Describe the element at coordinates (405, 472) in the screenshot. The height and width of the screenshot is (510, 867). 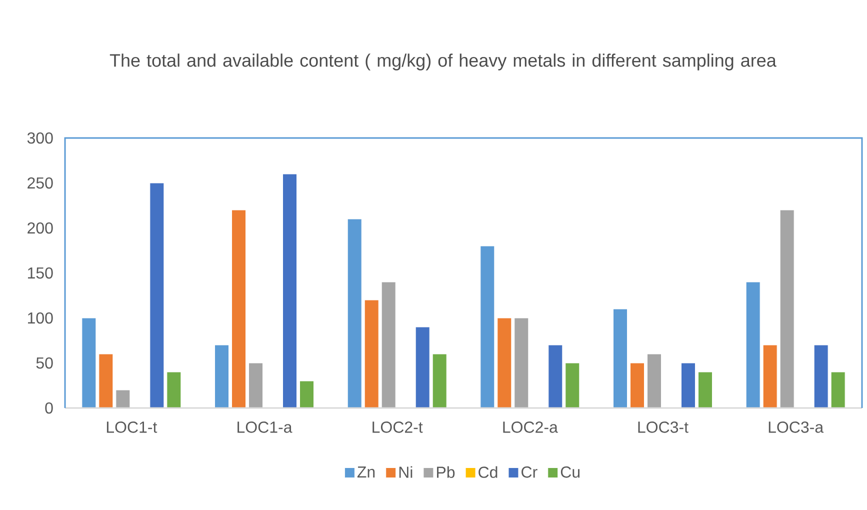
I see `legend-label: Ni` at that location.